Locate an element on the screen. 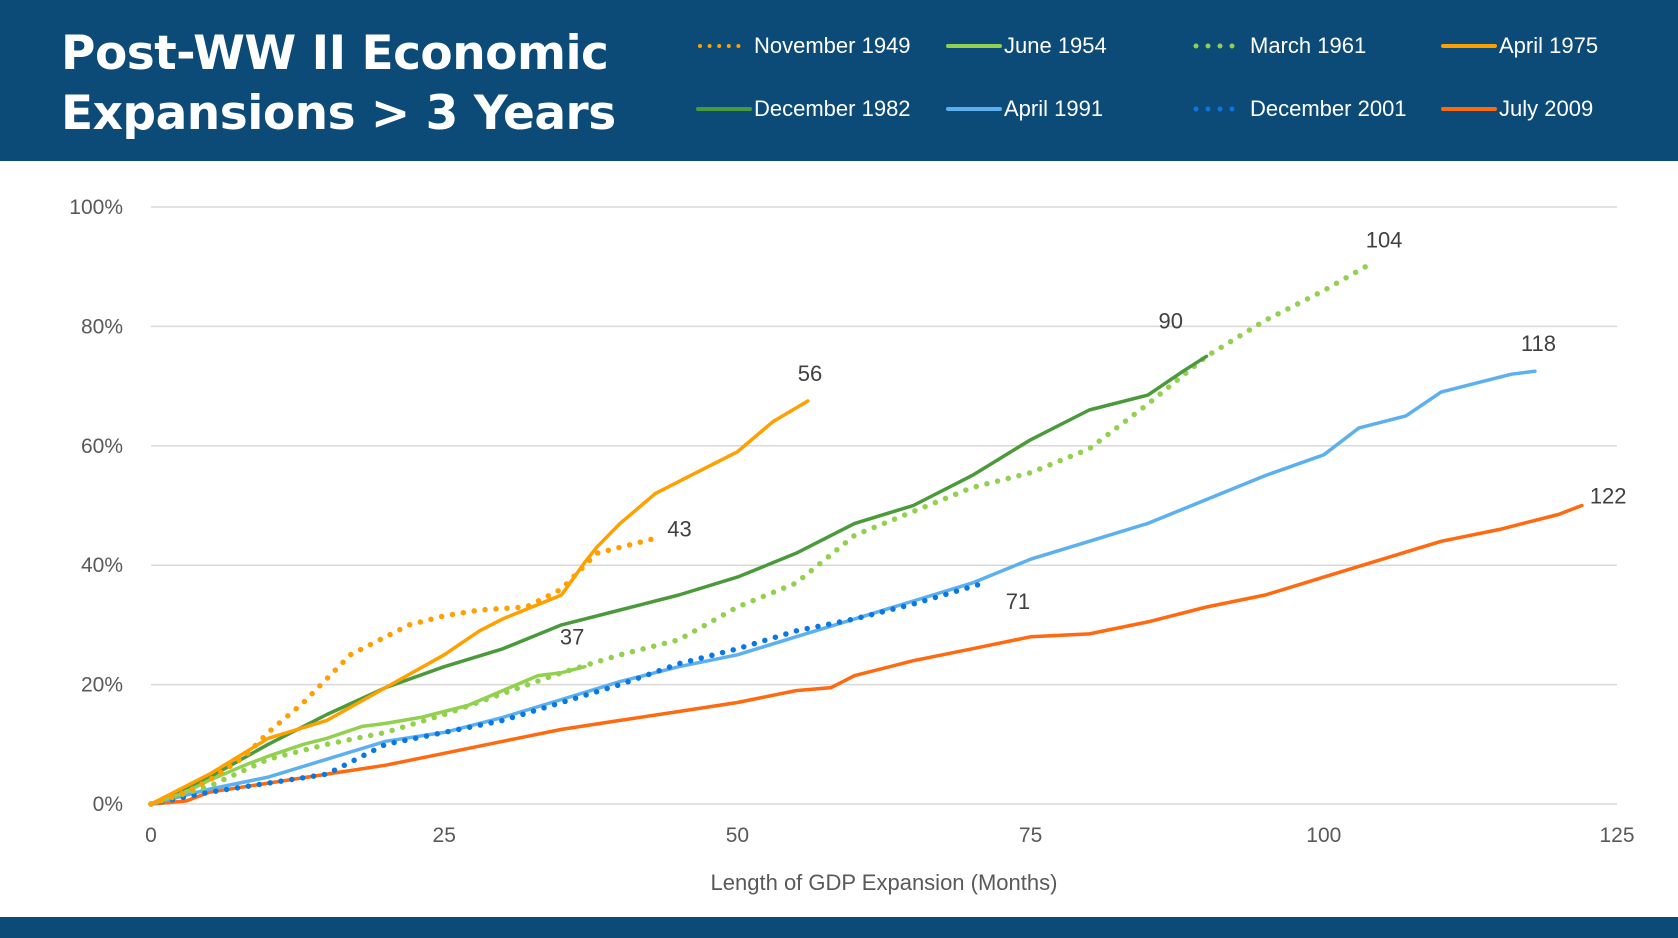  legend-label: April 1975 is located at coordinates (1549, 45).